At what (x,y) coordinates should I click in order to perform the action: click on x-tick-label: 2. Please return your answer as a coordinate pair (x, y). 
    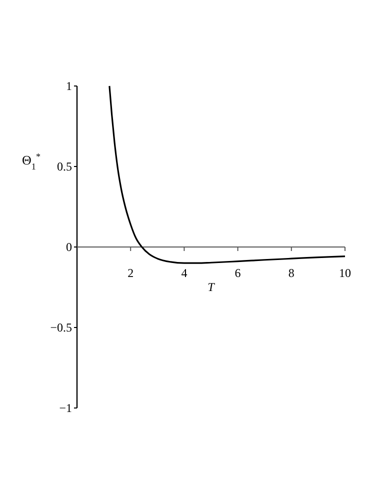
    Looking at the image, I should click on (131, 273).